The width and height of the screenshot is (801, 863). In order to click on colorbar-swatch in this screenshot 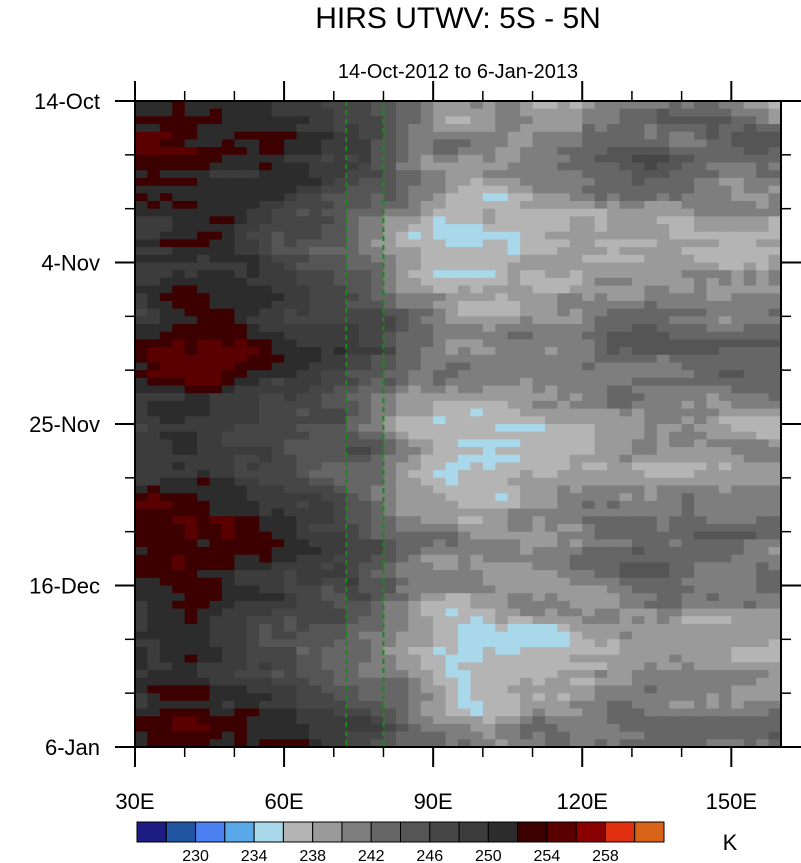, I will do `click(415, 832)`.